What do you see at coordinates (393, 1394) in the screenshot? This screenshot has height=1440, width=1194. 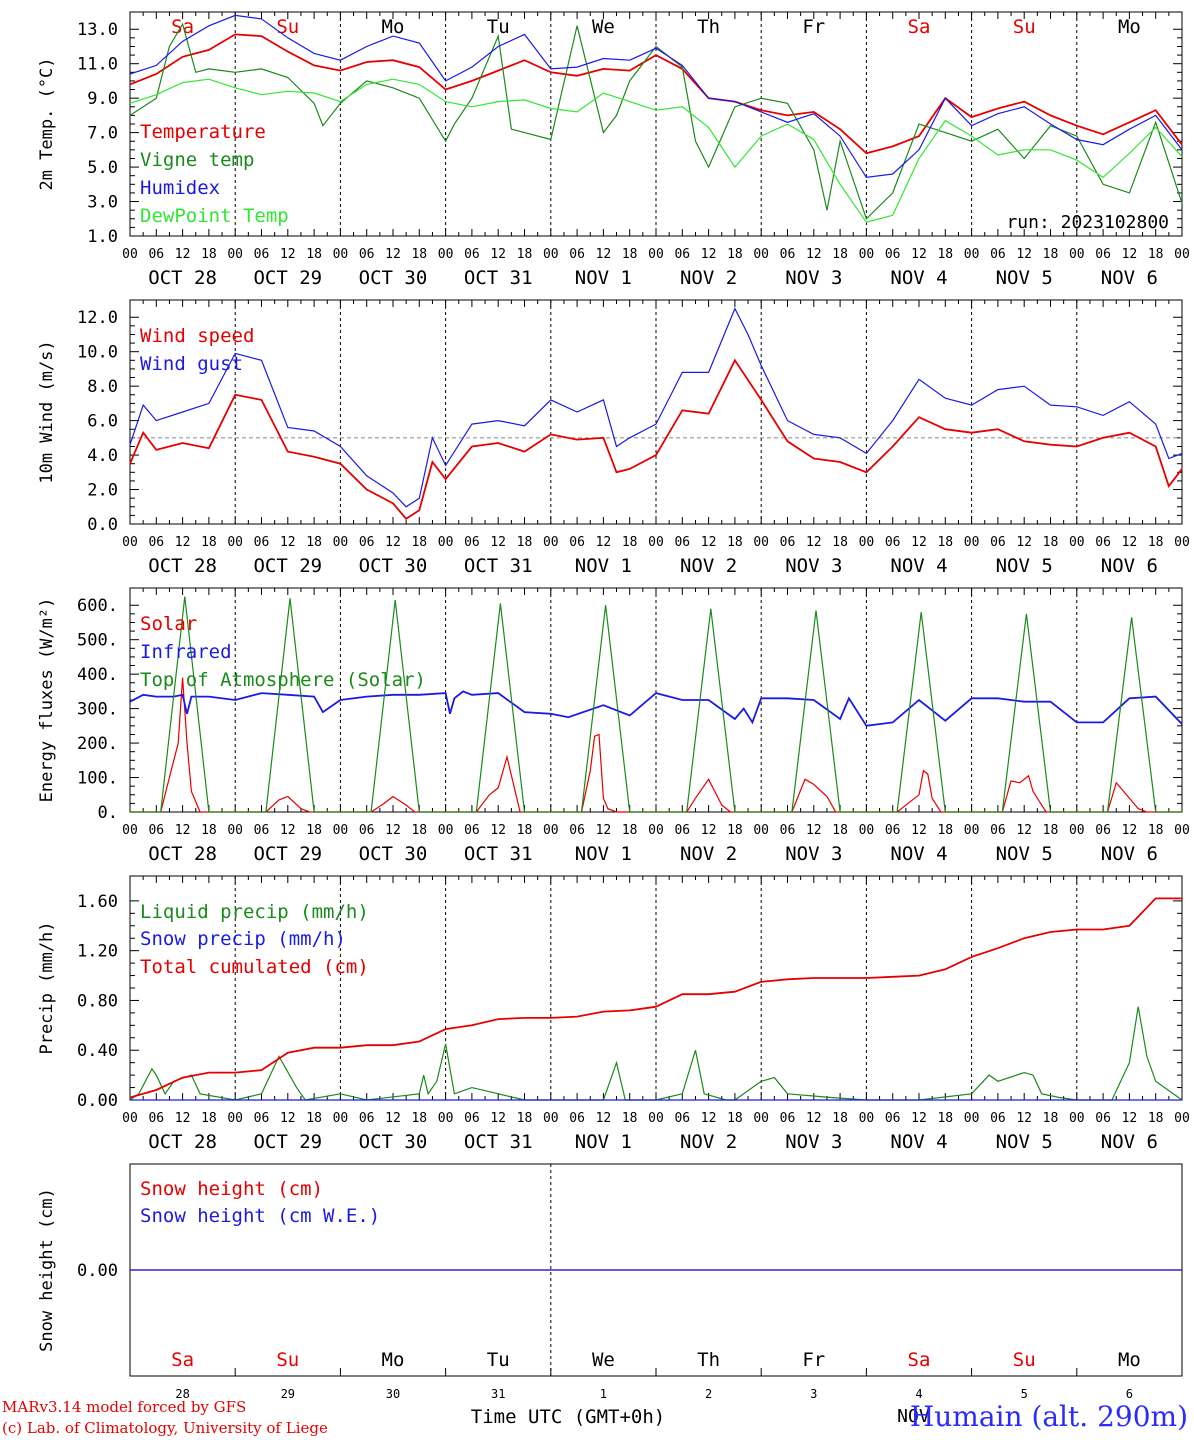 I see `day-number-label: 30` at bounding box center [393, 1394].